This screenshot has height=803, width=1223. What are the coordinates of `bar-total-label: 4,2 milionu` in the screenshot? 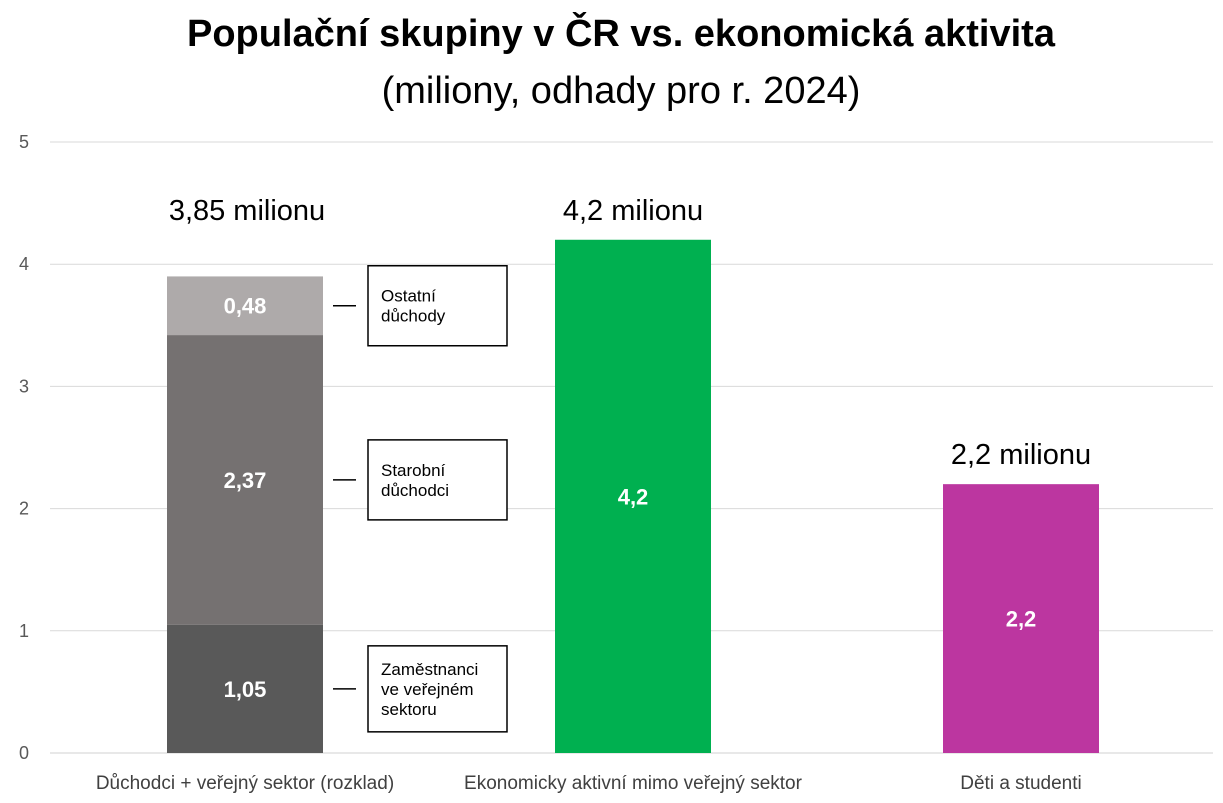 It's located at (633, 211).